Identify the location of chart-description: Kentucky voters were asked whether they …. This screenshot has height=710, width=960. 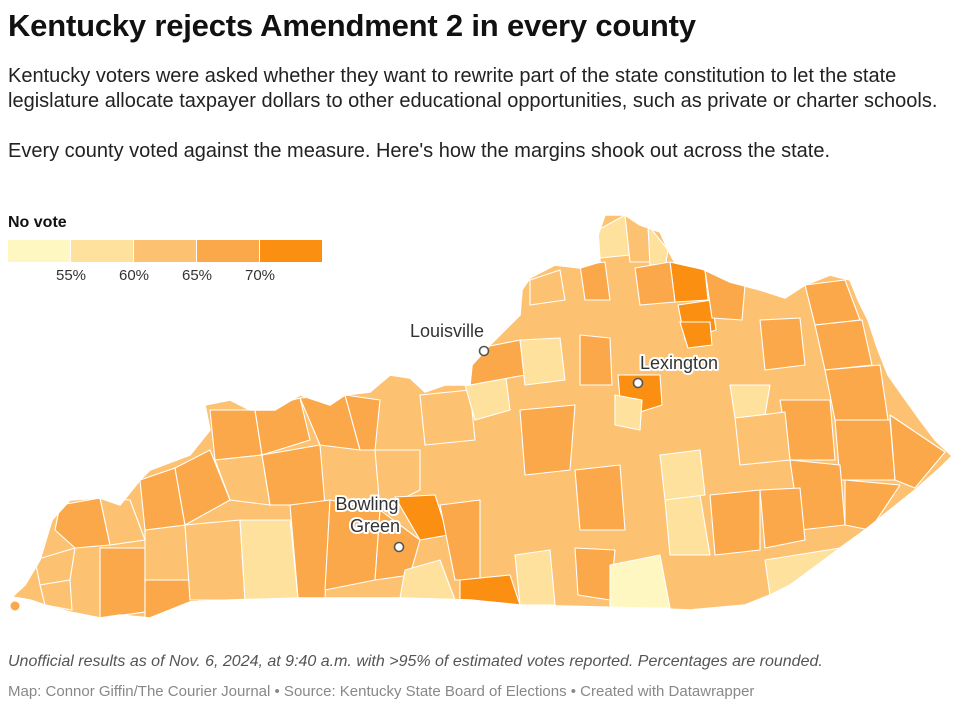
(473, 114).